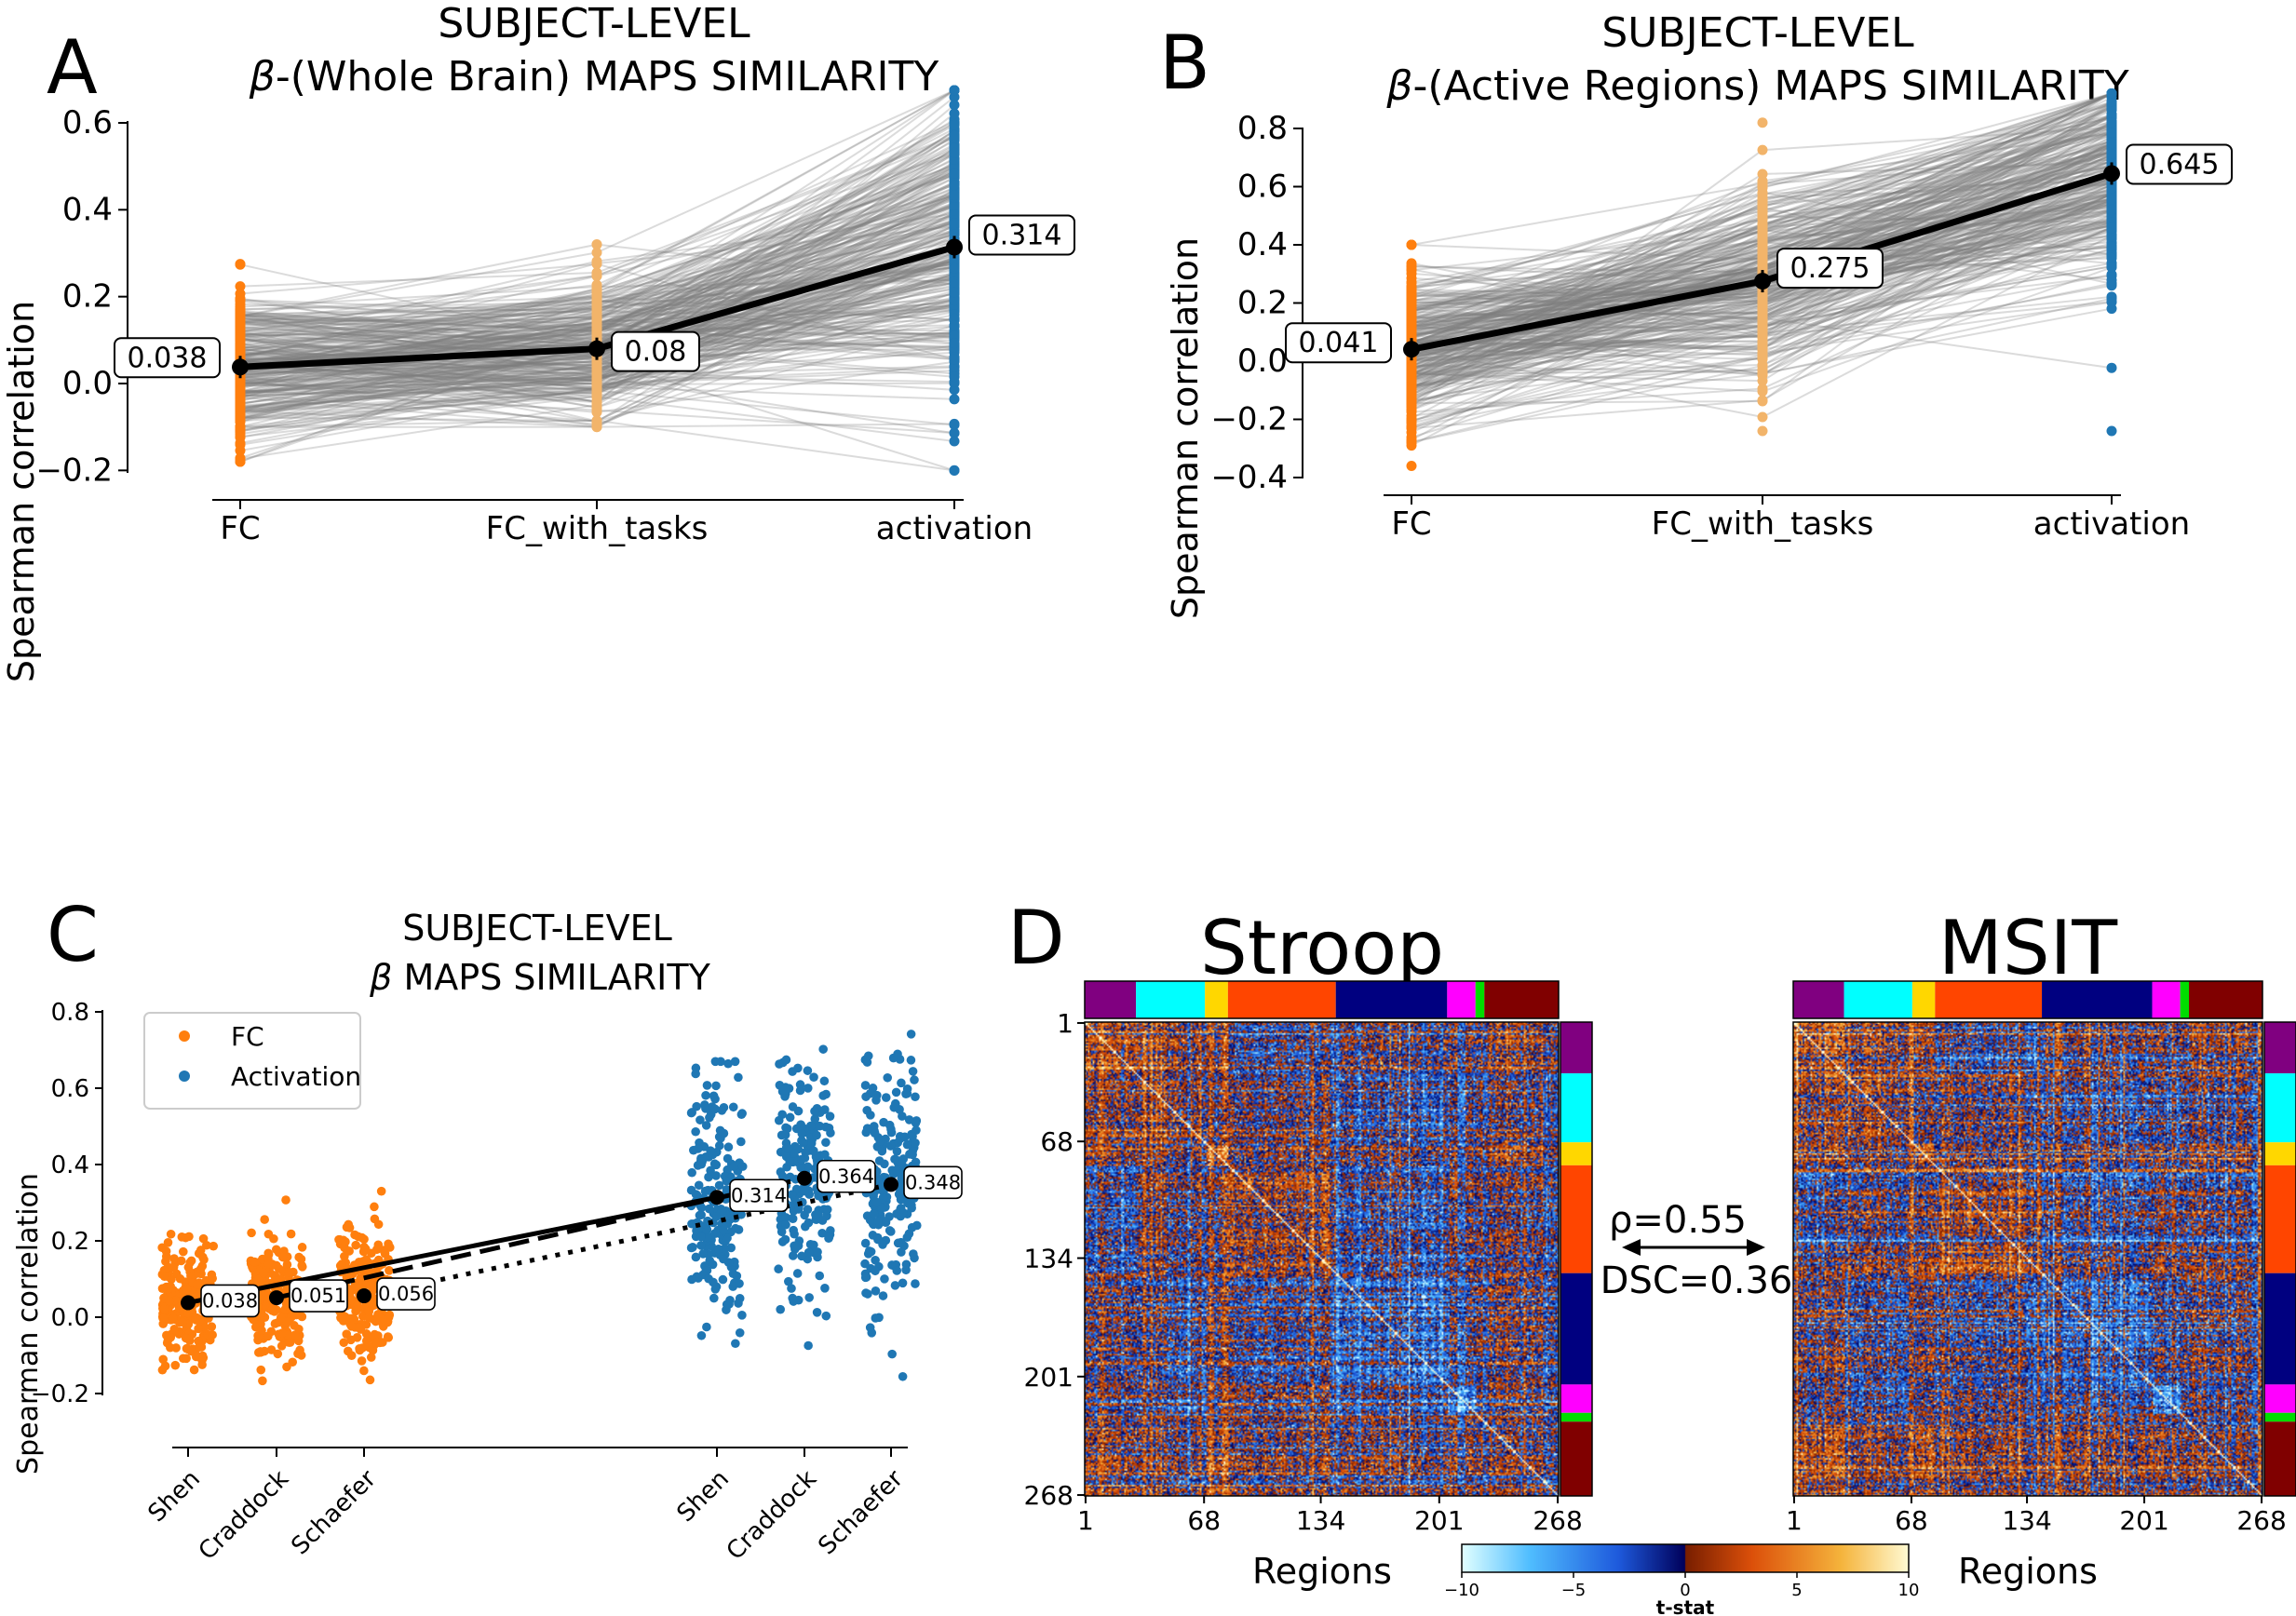 This screenshot has width=2296, height=1616. I want to click on legend-activation-label: Activation, so click(296, 1076).